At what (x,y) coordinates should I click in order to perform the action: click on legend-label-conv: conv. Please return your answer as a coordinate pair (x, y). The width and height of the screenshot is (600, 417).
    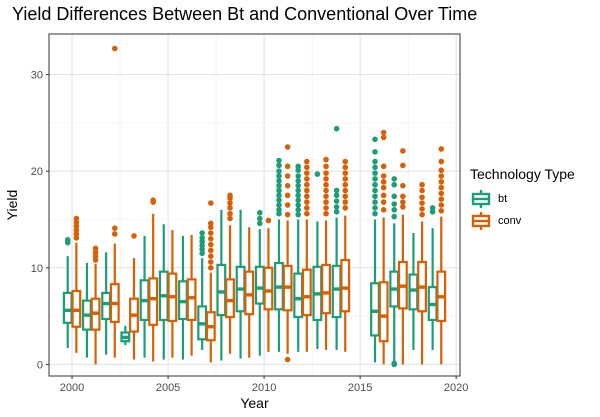
    Looking at the image, I should click on (510, 221).